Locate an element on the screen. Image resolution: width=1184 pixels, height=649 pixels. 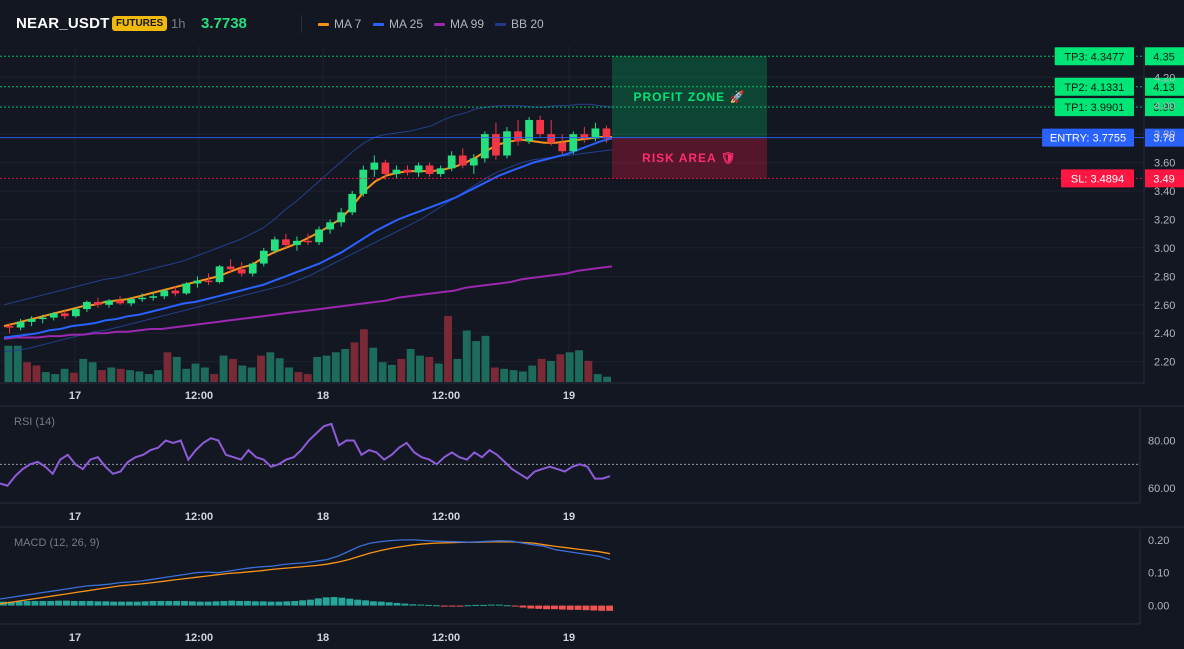
rsi-line is located at coordinates (305, 454).